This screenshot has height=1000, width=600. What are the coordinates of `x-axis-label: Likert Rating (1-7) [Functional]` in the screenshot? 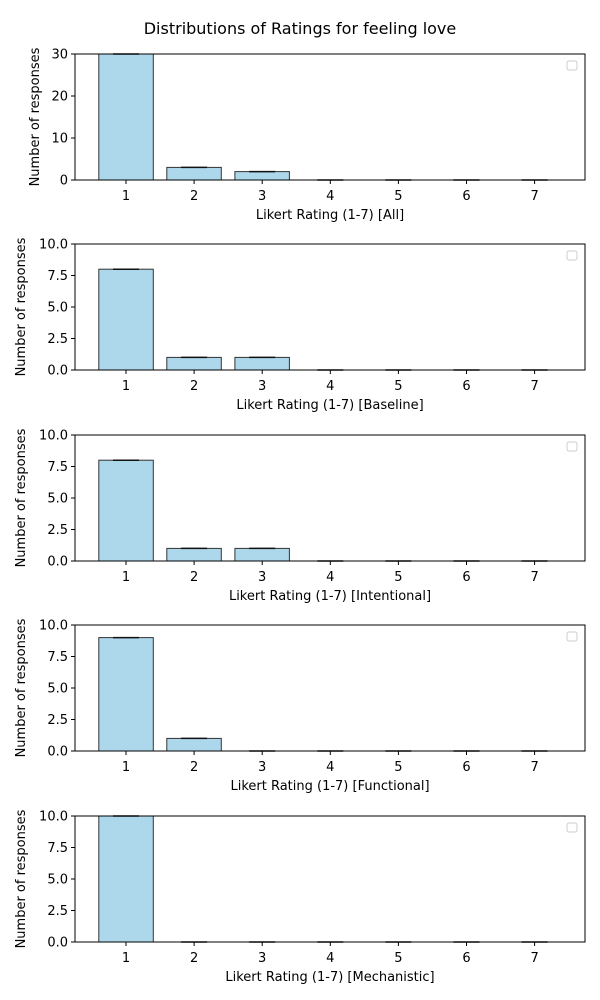 It's located at (329, 786).